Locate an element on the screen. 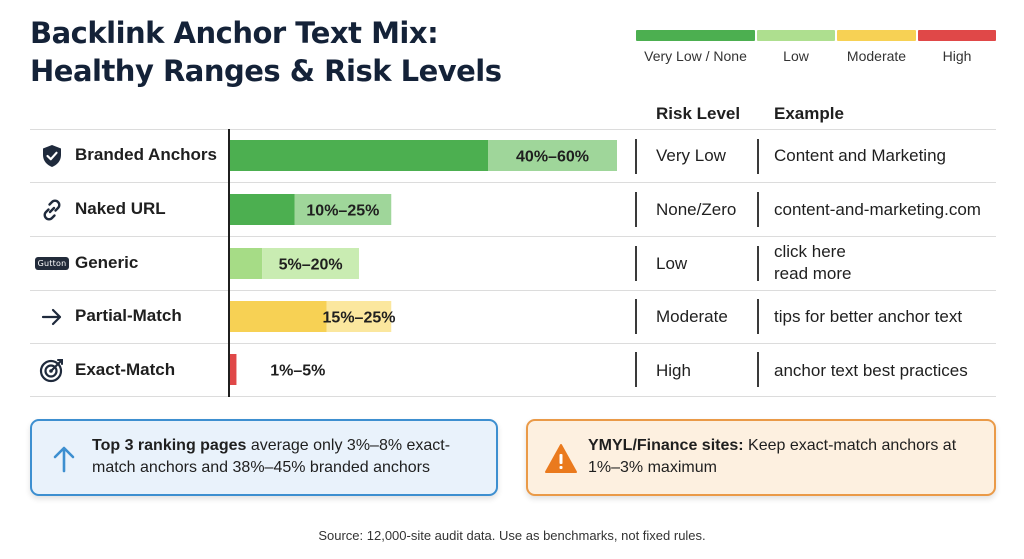 This screenshot has height=559, width=1024. row-label-exact-match: Exact-Match is located at coordinates (125, 369).